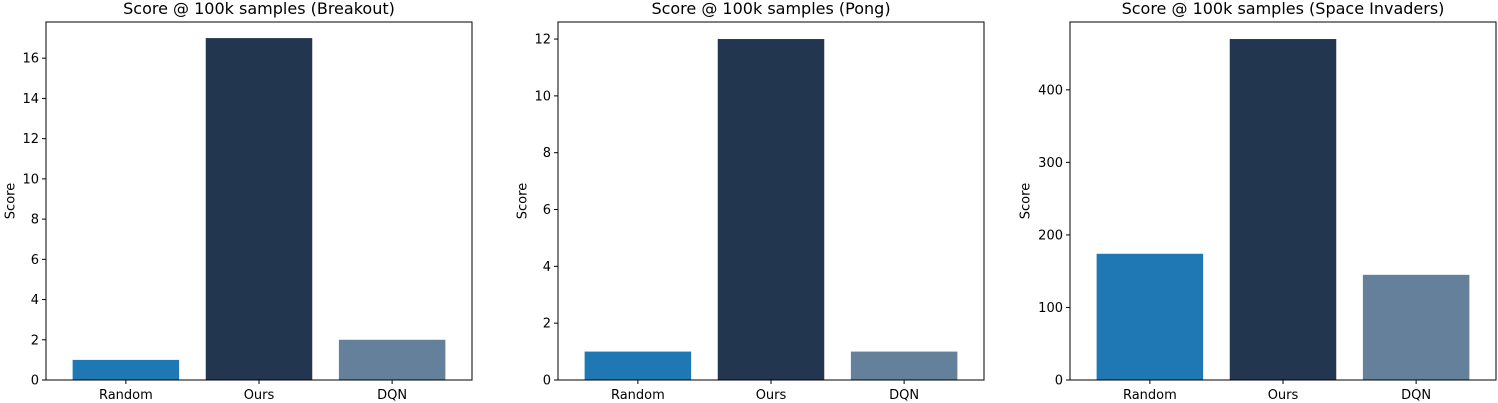  Describe the element at coordinates (770, 9) in the screenshot. I see `chart-title: Score @ 100k samples (Pong)` at that location.